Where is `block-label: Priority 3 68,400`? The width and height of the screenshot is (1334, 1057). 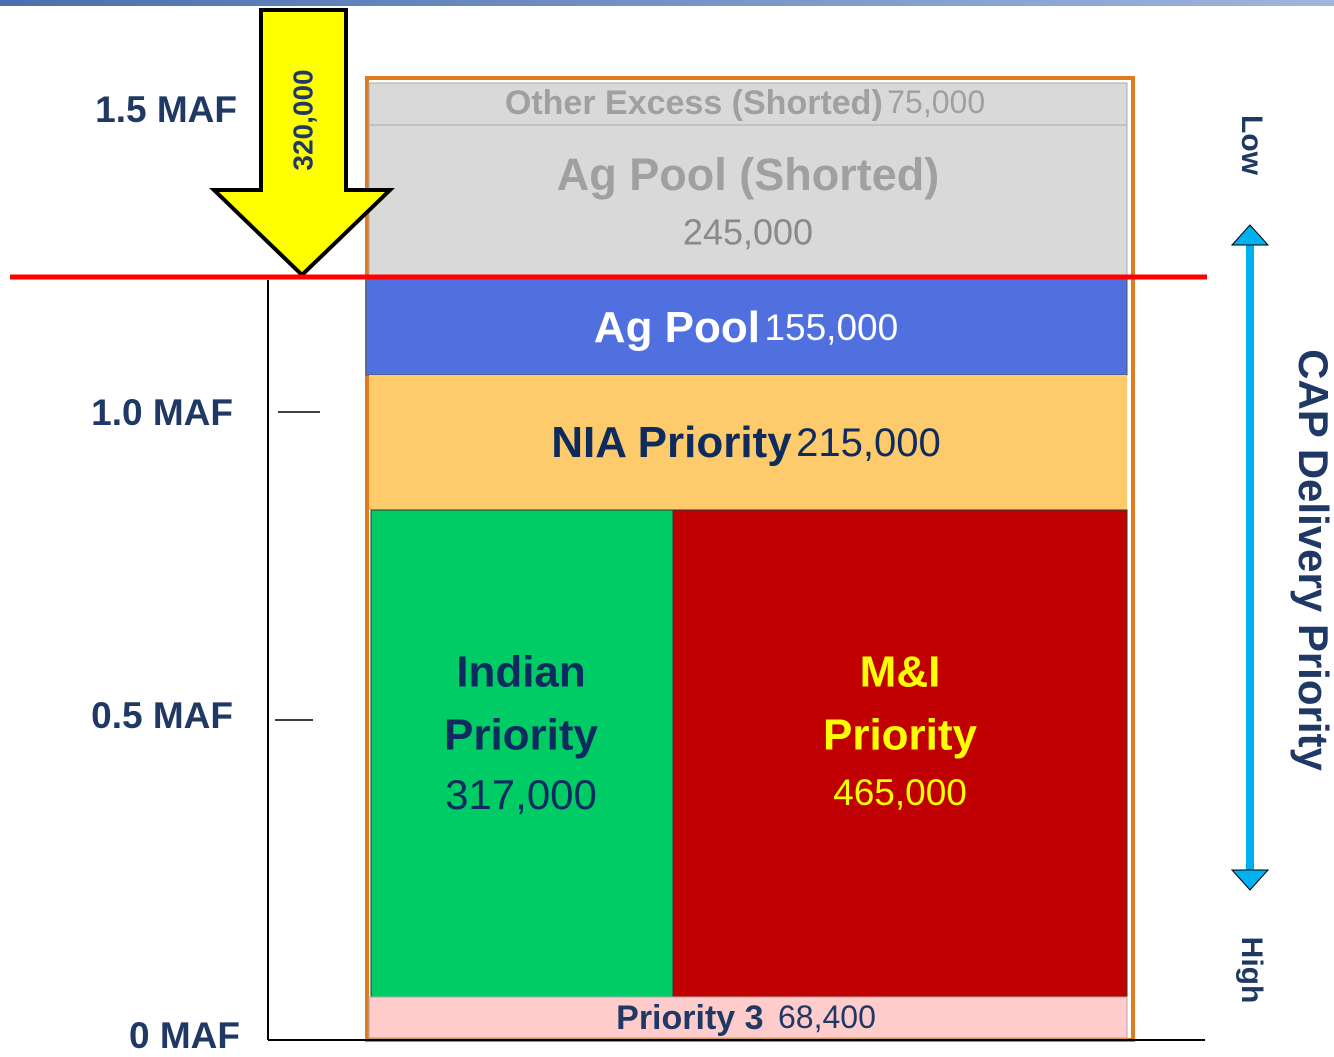 block-label: Priority 3 68,400 is located at coordinates (746, 1018).